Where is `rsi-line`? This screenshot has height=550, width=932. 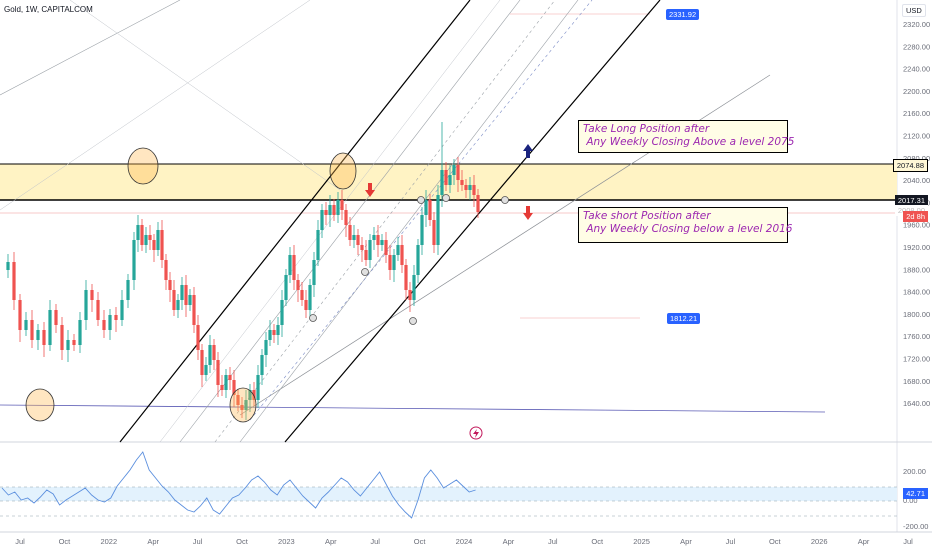
rsi-line is located at coordinates (238, 485).